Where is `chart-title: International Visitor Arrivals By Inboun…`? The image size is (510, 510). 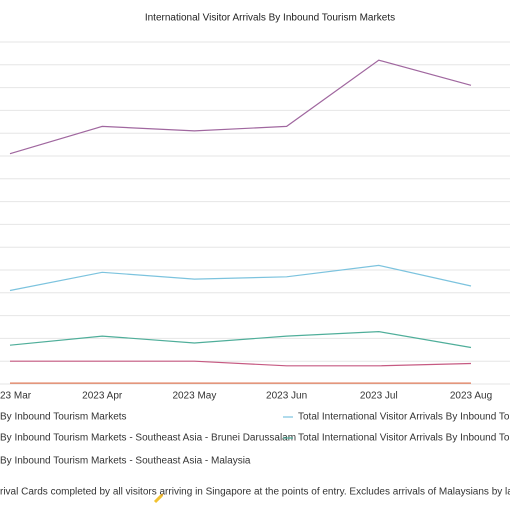 chart-title: International Visitor Arrivals By Inboun… is located at coordinates (270, 18).